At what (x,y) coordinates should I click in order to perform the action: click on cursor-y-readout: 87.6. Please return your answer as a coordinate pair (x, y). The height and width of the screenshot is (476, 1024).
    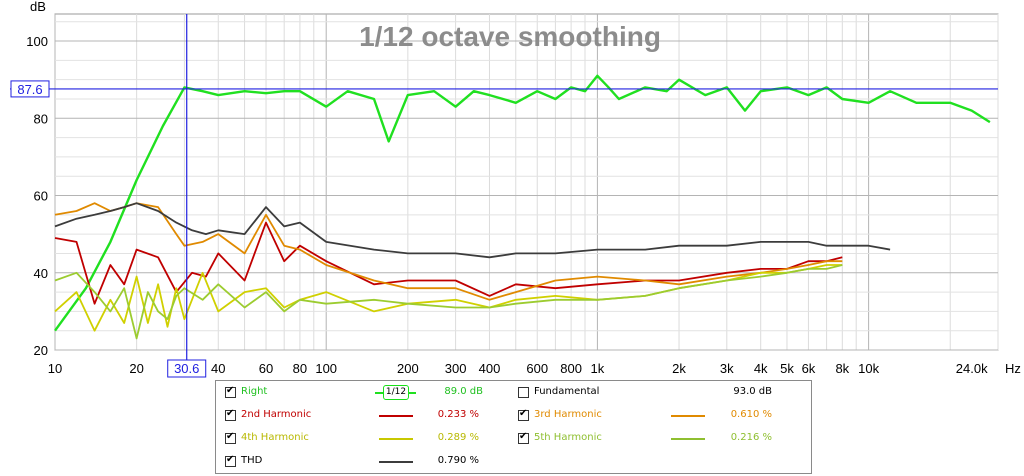
    Looking at the image, I should click on (29, 89).